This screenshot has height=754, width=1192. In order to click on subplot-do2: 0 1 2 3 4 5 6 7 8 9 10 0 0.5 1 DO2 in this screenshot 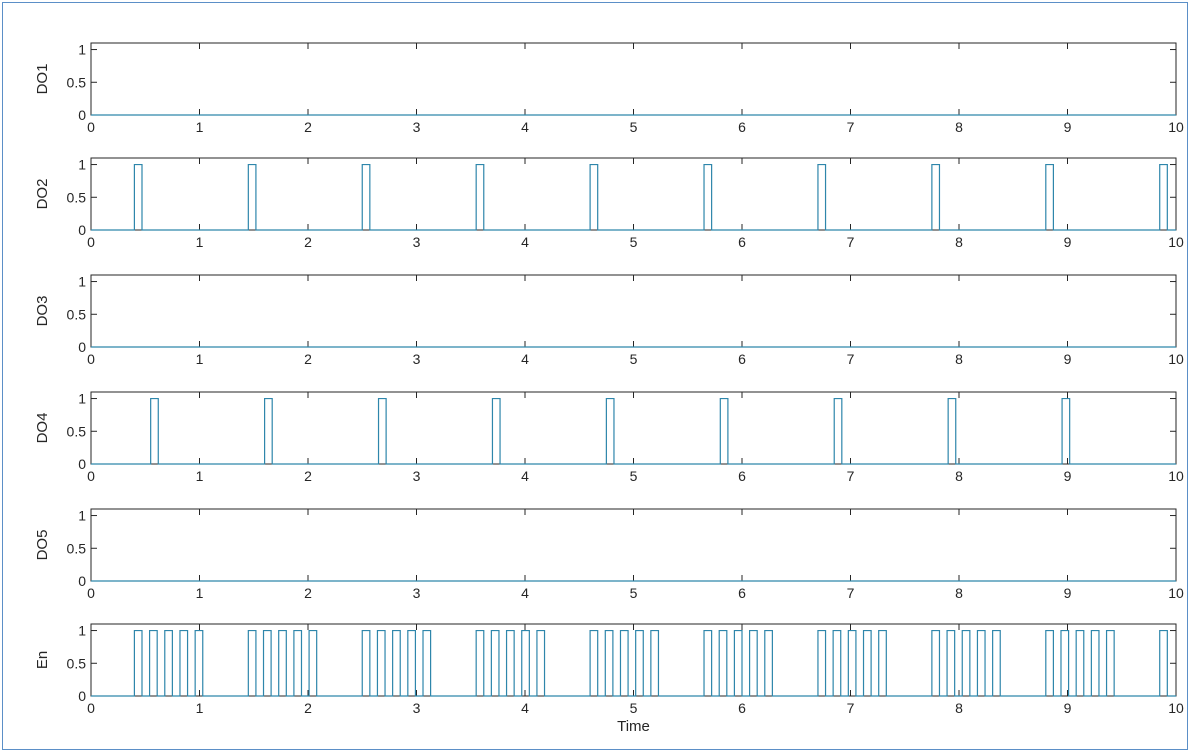, I will do `click(609, 203)`.